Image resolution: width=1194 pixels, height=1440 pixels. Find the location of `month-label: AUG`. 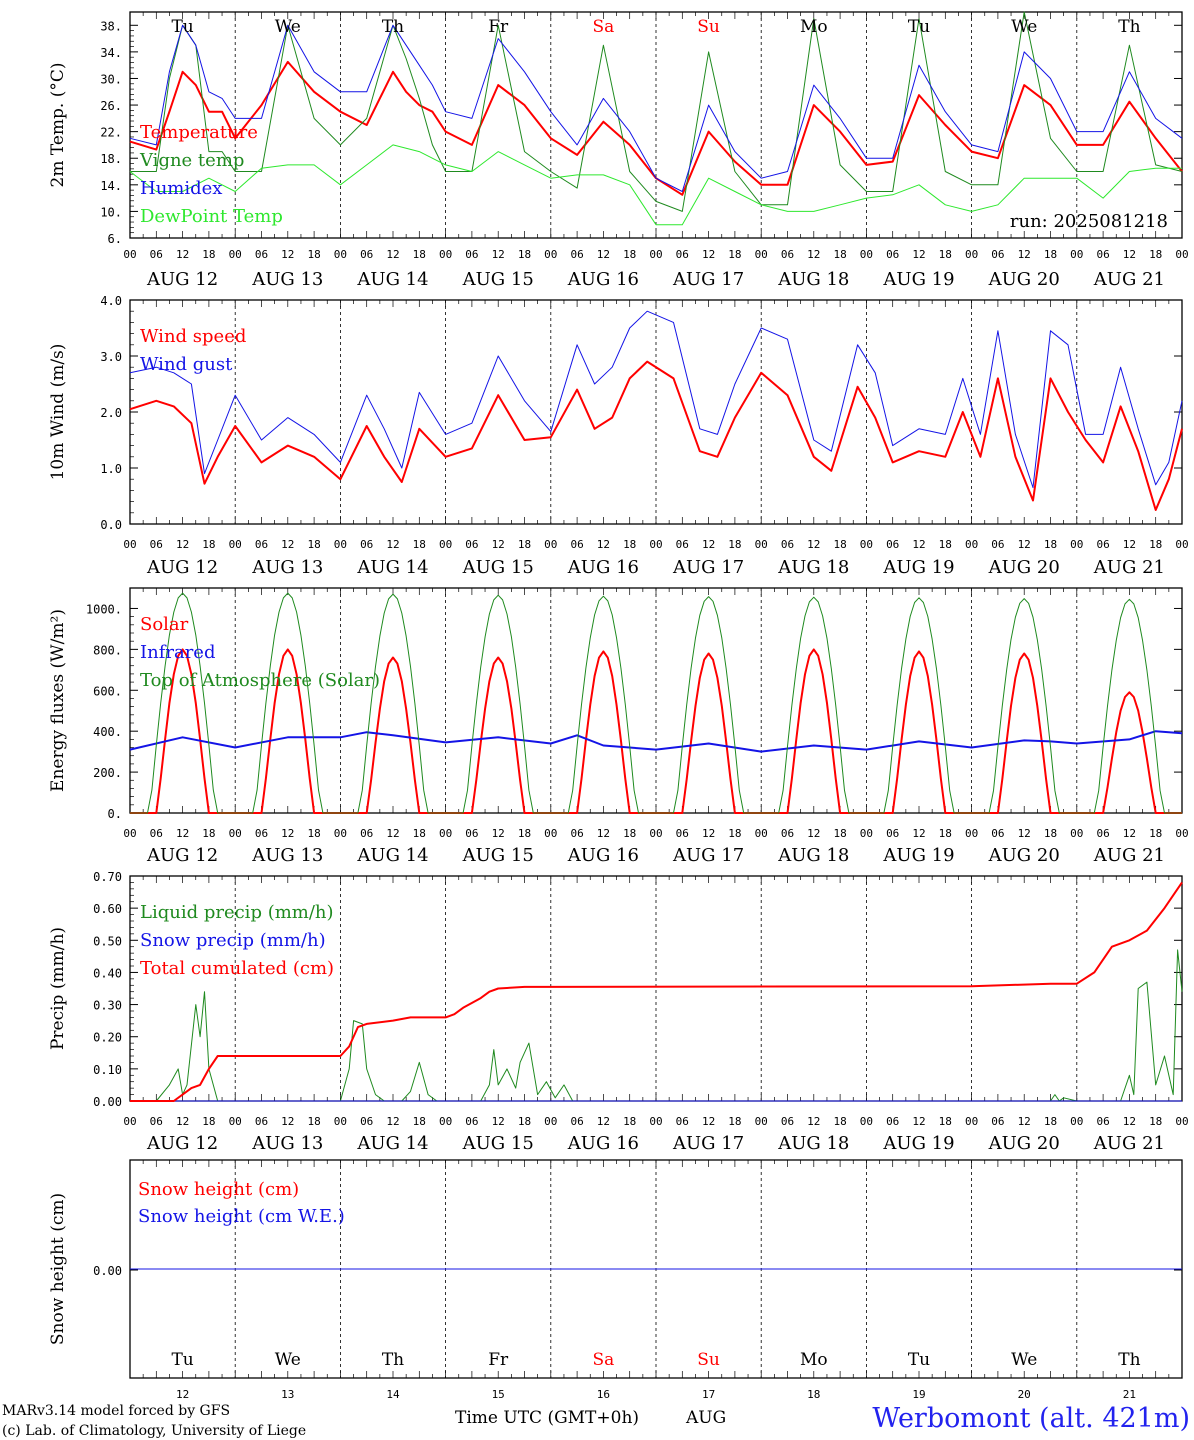

month-label: AUG is located at coordinates (705, 1418).